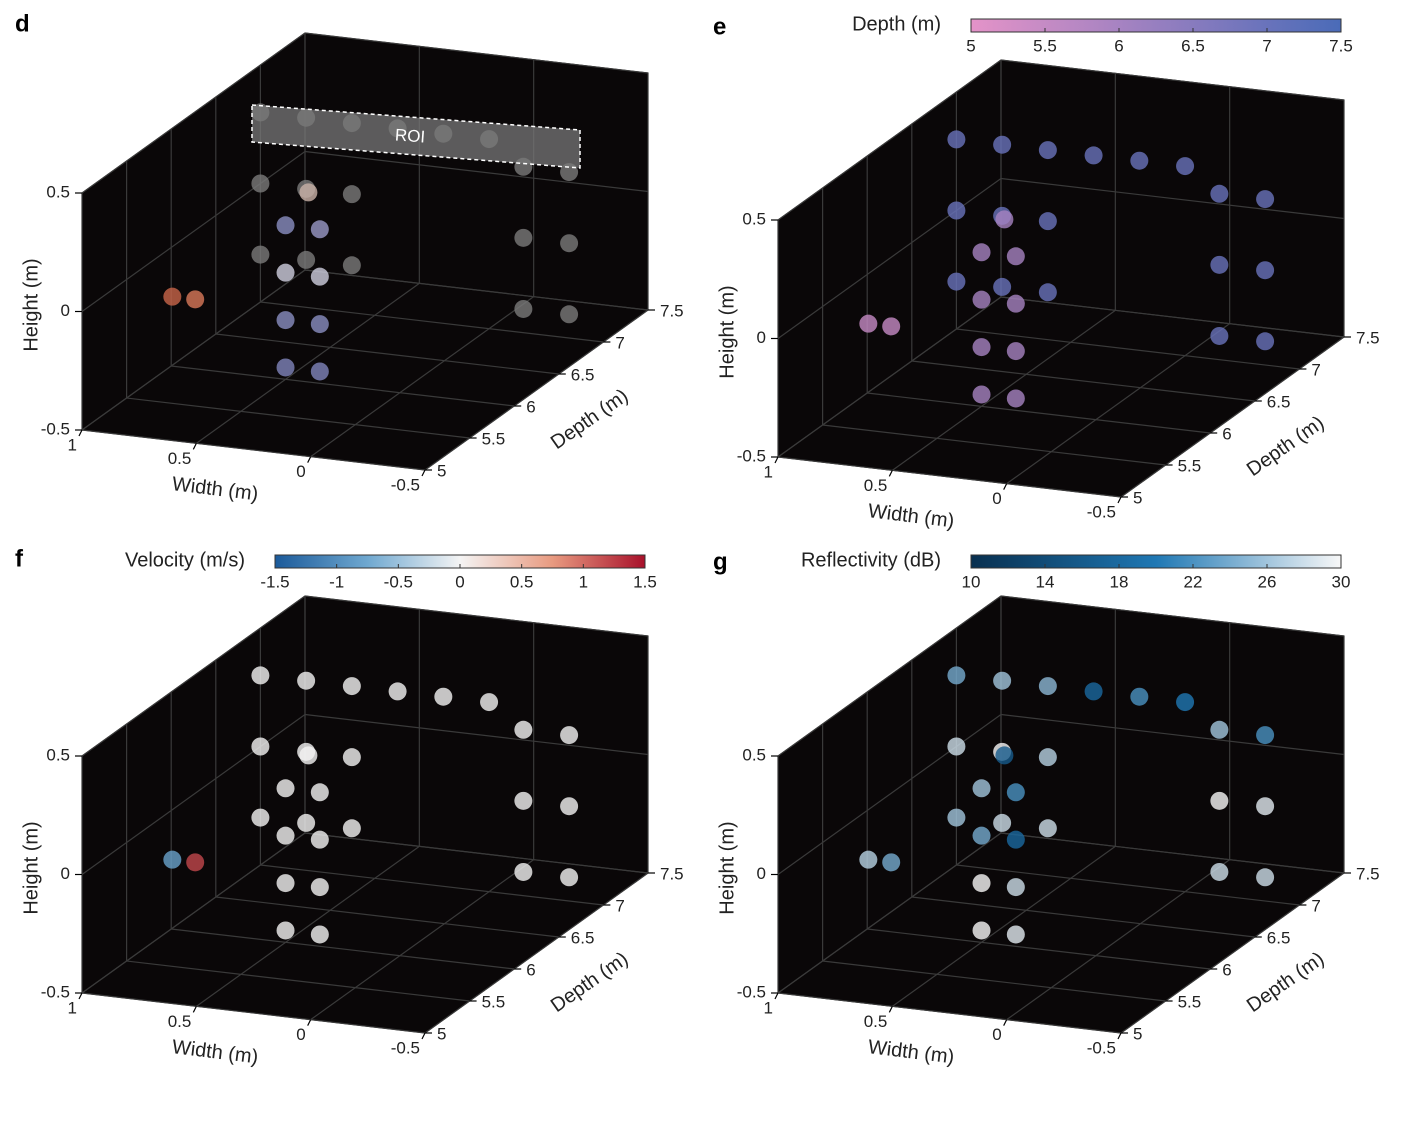 This screenshot has width=1422, height=1121. Describe the element at coordinates (274, 581) in the screenshot. I see `colorbar-tick-label: -1.5` at that location.